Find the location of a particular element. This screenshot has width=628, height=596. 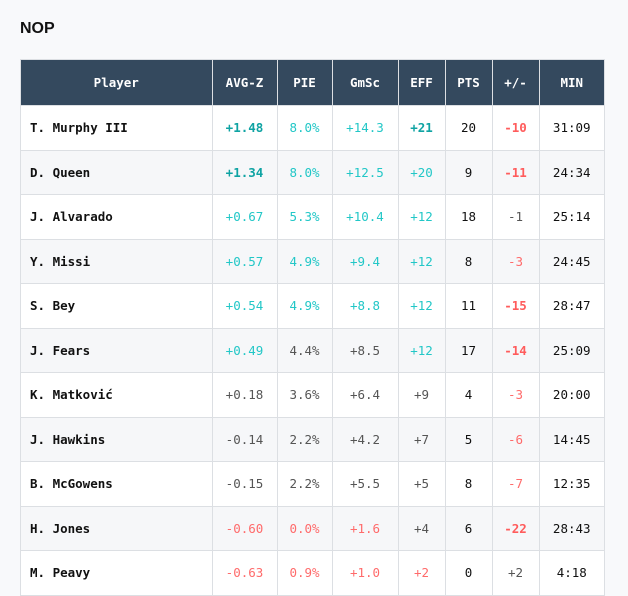

player-name: J. Fears is located at coordinates (117, 350).